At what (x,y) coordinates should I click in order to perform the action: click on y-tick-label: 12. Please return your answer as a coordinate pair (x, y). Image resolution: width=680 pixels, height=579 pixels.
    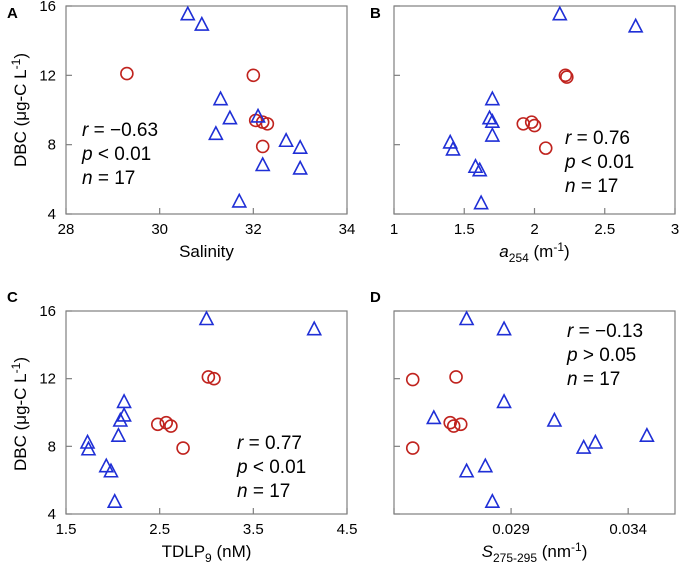
    Looking at the image, I should click on (47, 75).